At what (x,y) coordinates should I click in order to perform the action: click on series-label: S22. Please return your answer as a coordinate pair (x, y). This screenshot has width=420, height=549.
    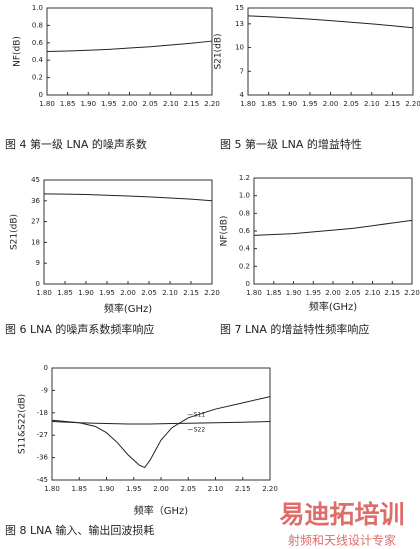
    Looking at the image, I should click on (200, 429).